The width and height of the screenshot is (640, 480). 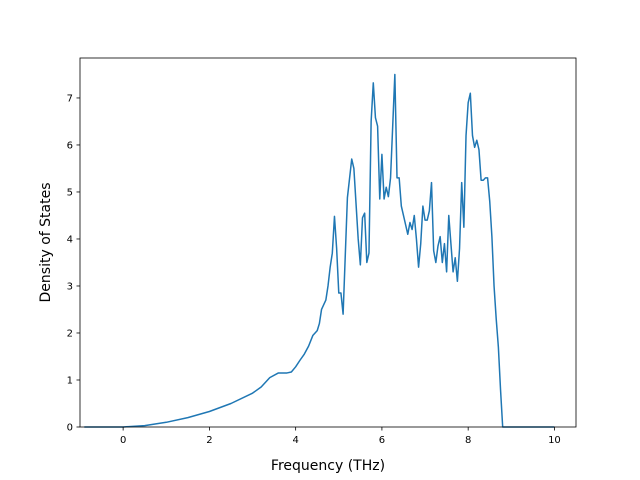 I want to click on y-tick-label: 0, so click(x=70, y=428).